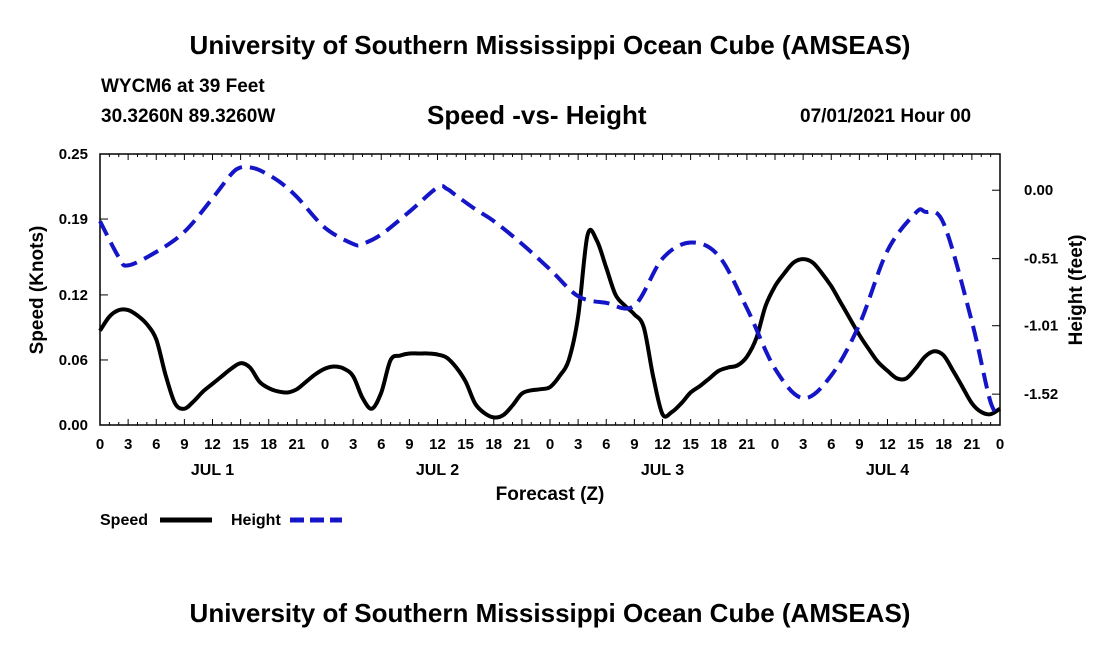 This screenshot has width=1100, height=650. I want to click on station-label: WYCM6 at 39 Feet, so click(183, 86).